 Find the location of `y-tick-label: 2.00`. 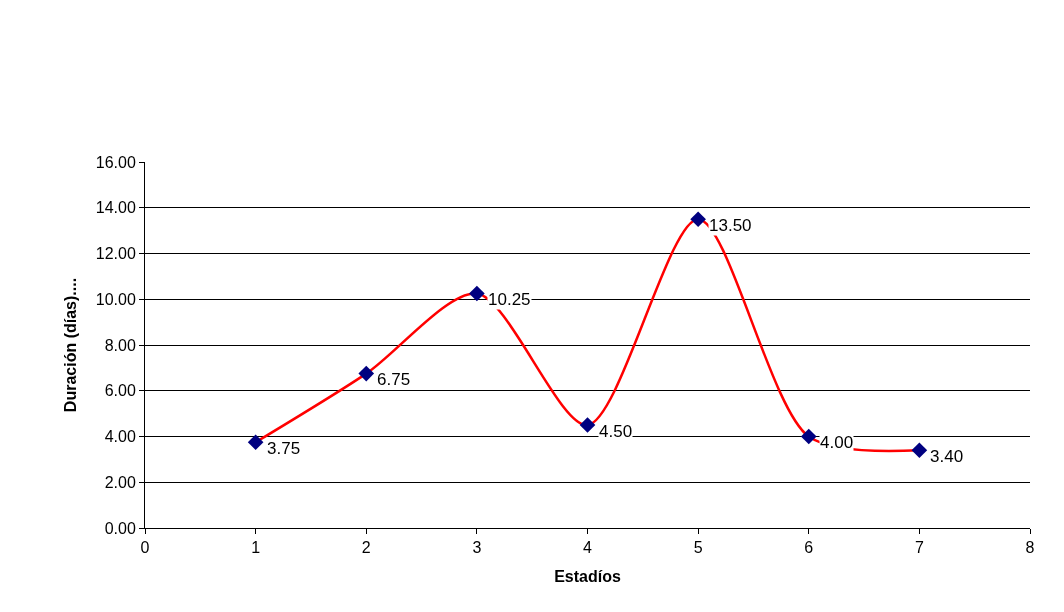

y-tick-label: 2.00 is located at coordinates (120, 482).